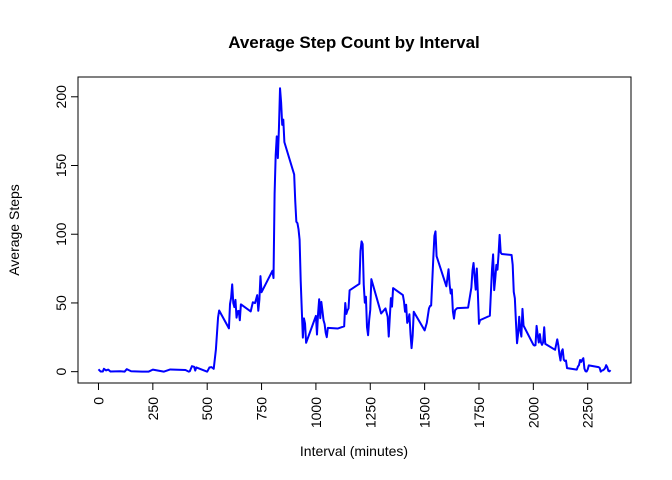  I want to click on x-tick-label: 750, so click(262, 409).